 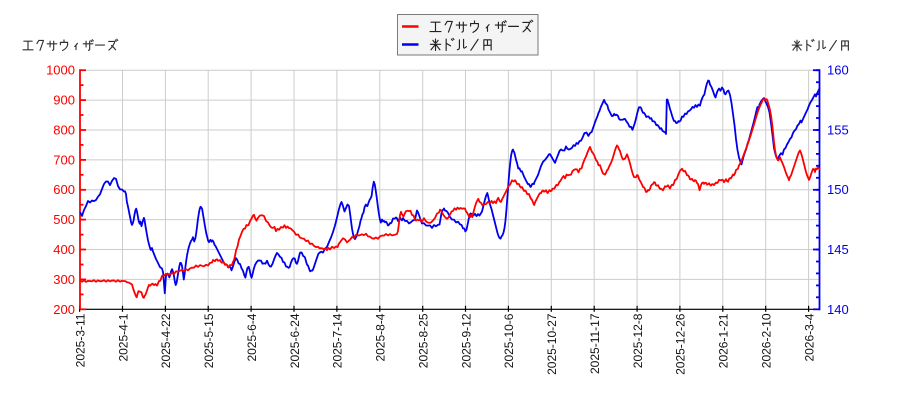 What do you see at coordinates (64, 100) in the screenshot?
I see `svg-text: 900` at bounding box center [64, 100].